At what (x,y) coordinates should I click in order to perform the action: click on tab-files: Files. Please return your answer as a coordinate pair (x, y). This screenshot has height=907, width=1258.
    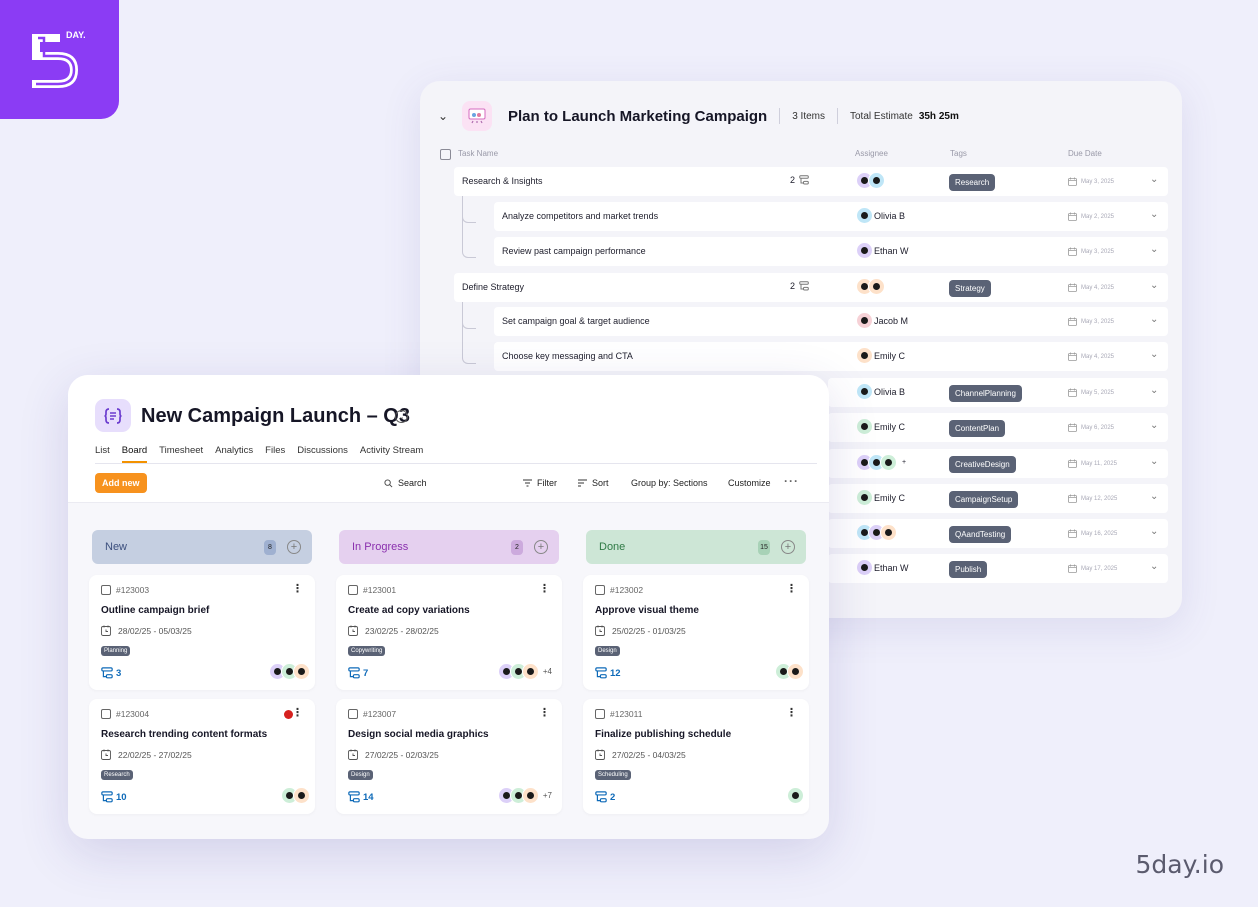
    Looking at the image, I should click on (275, 450).